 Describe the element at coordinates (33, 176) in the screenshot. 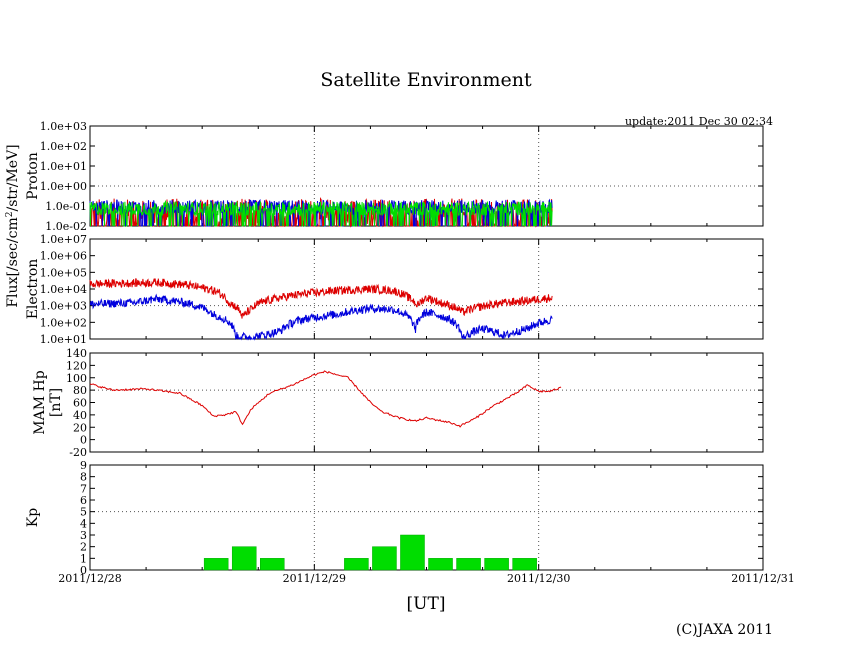

I see `panel-ylabel: Proton` at that location.